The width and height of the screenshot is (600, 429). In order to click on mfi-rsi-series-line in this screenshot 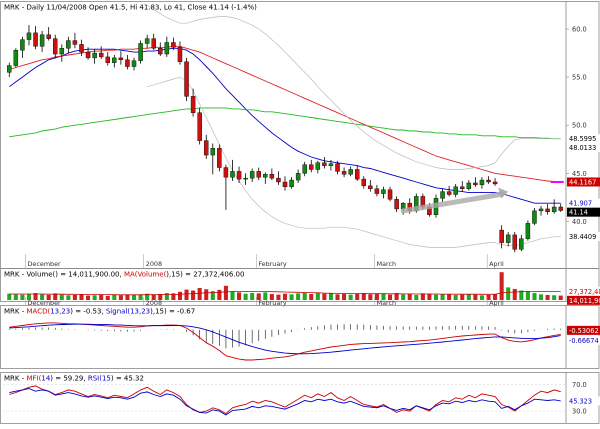, I will do `click(285, 400)`.